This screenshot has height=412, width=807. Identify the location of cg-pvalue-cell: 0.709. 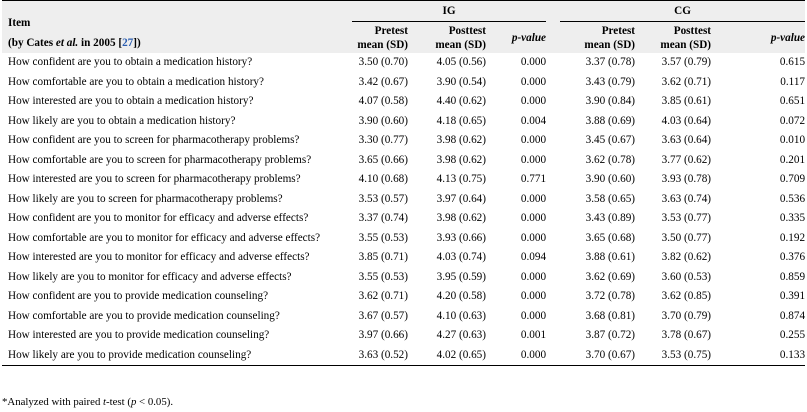
(792, 179).